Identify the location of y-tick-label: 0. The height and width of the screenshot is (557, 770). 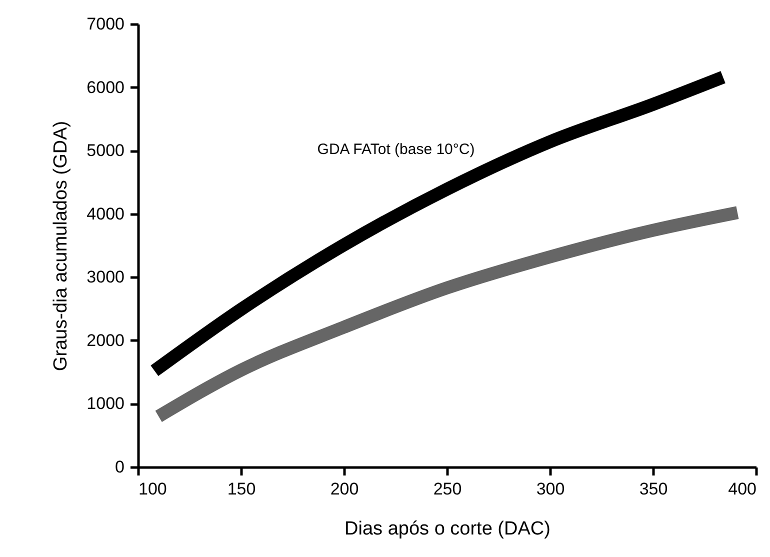
(119, 467).